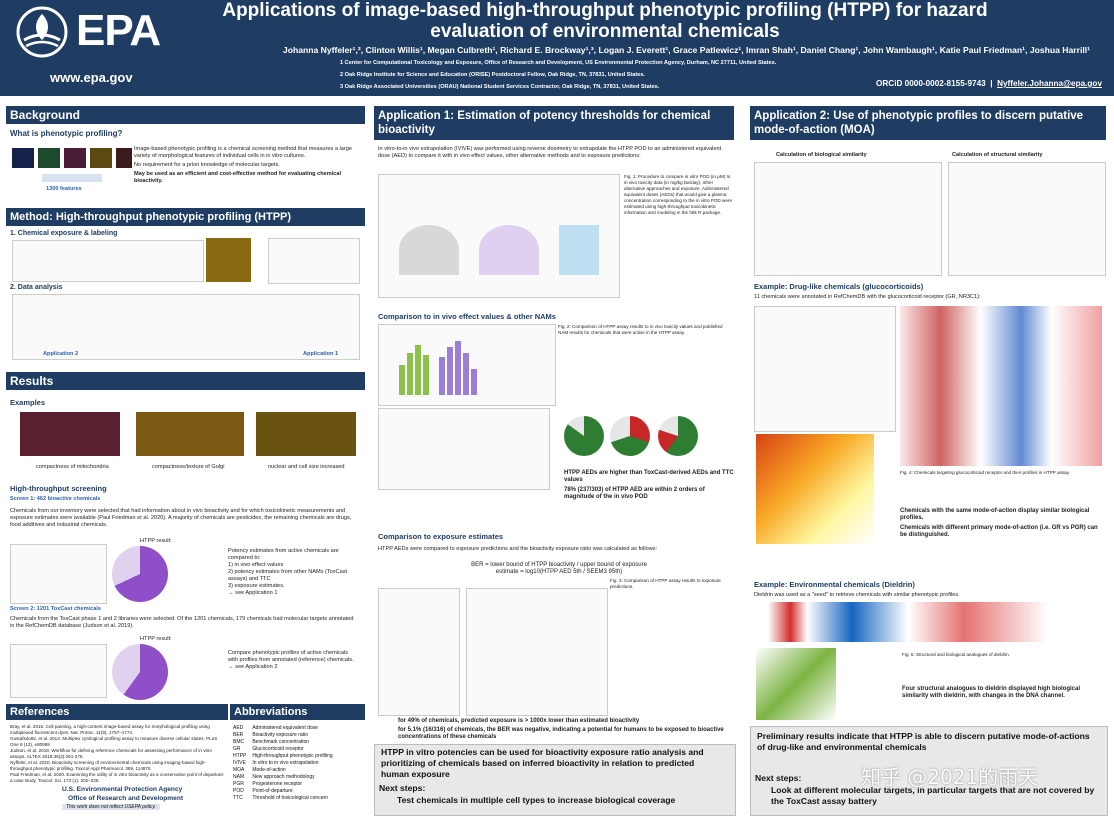  I want to click on step2-heading: 2. Data analysis, so click(36, 287).